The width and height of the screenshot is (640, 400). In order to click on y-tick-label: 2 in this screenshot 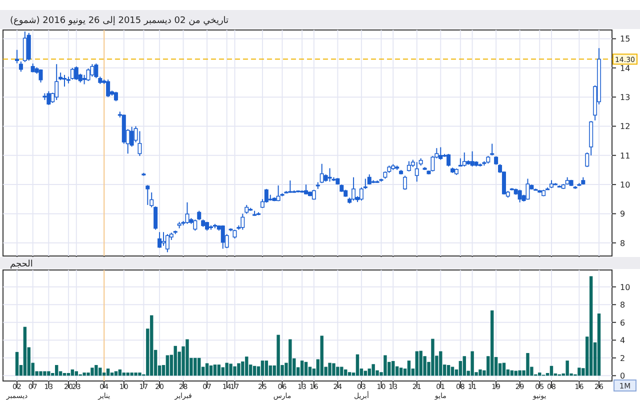, I will do `click(623, 358)`.